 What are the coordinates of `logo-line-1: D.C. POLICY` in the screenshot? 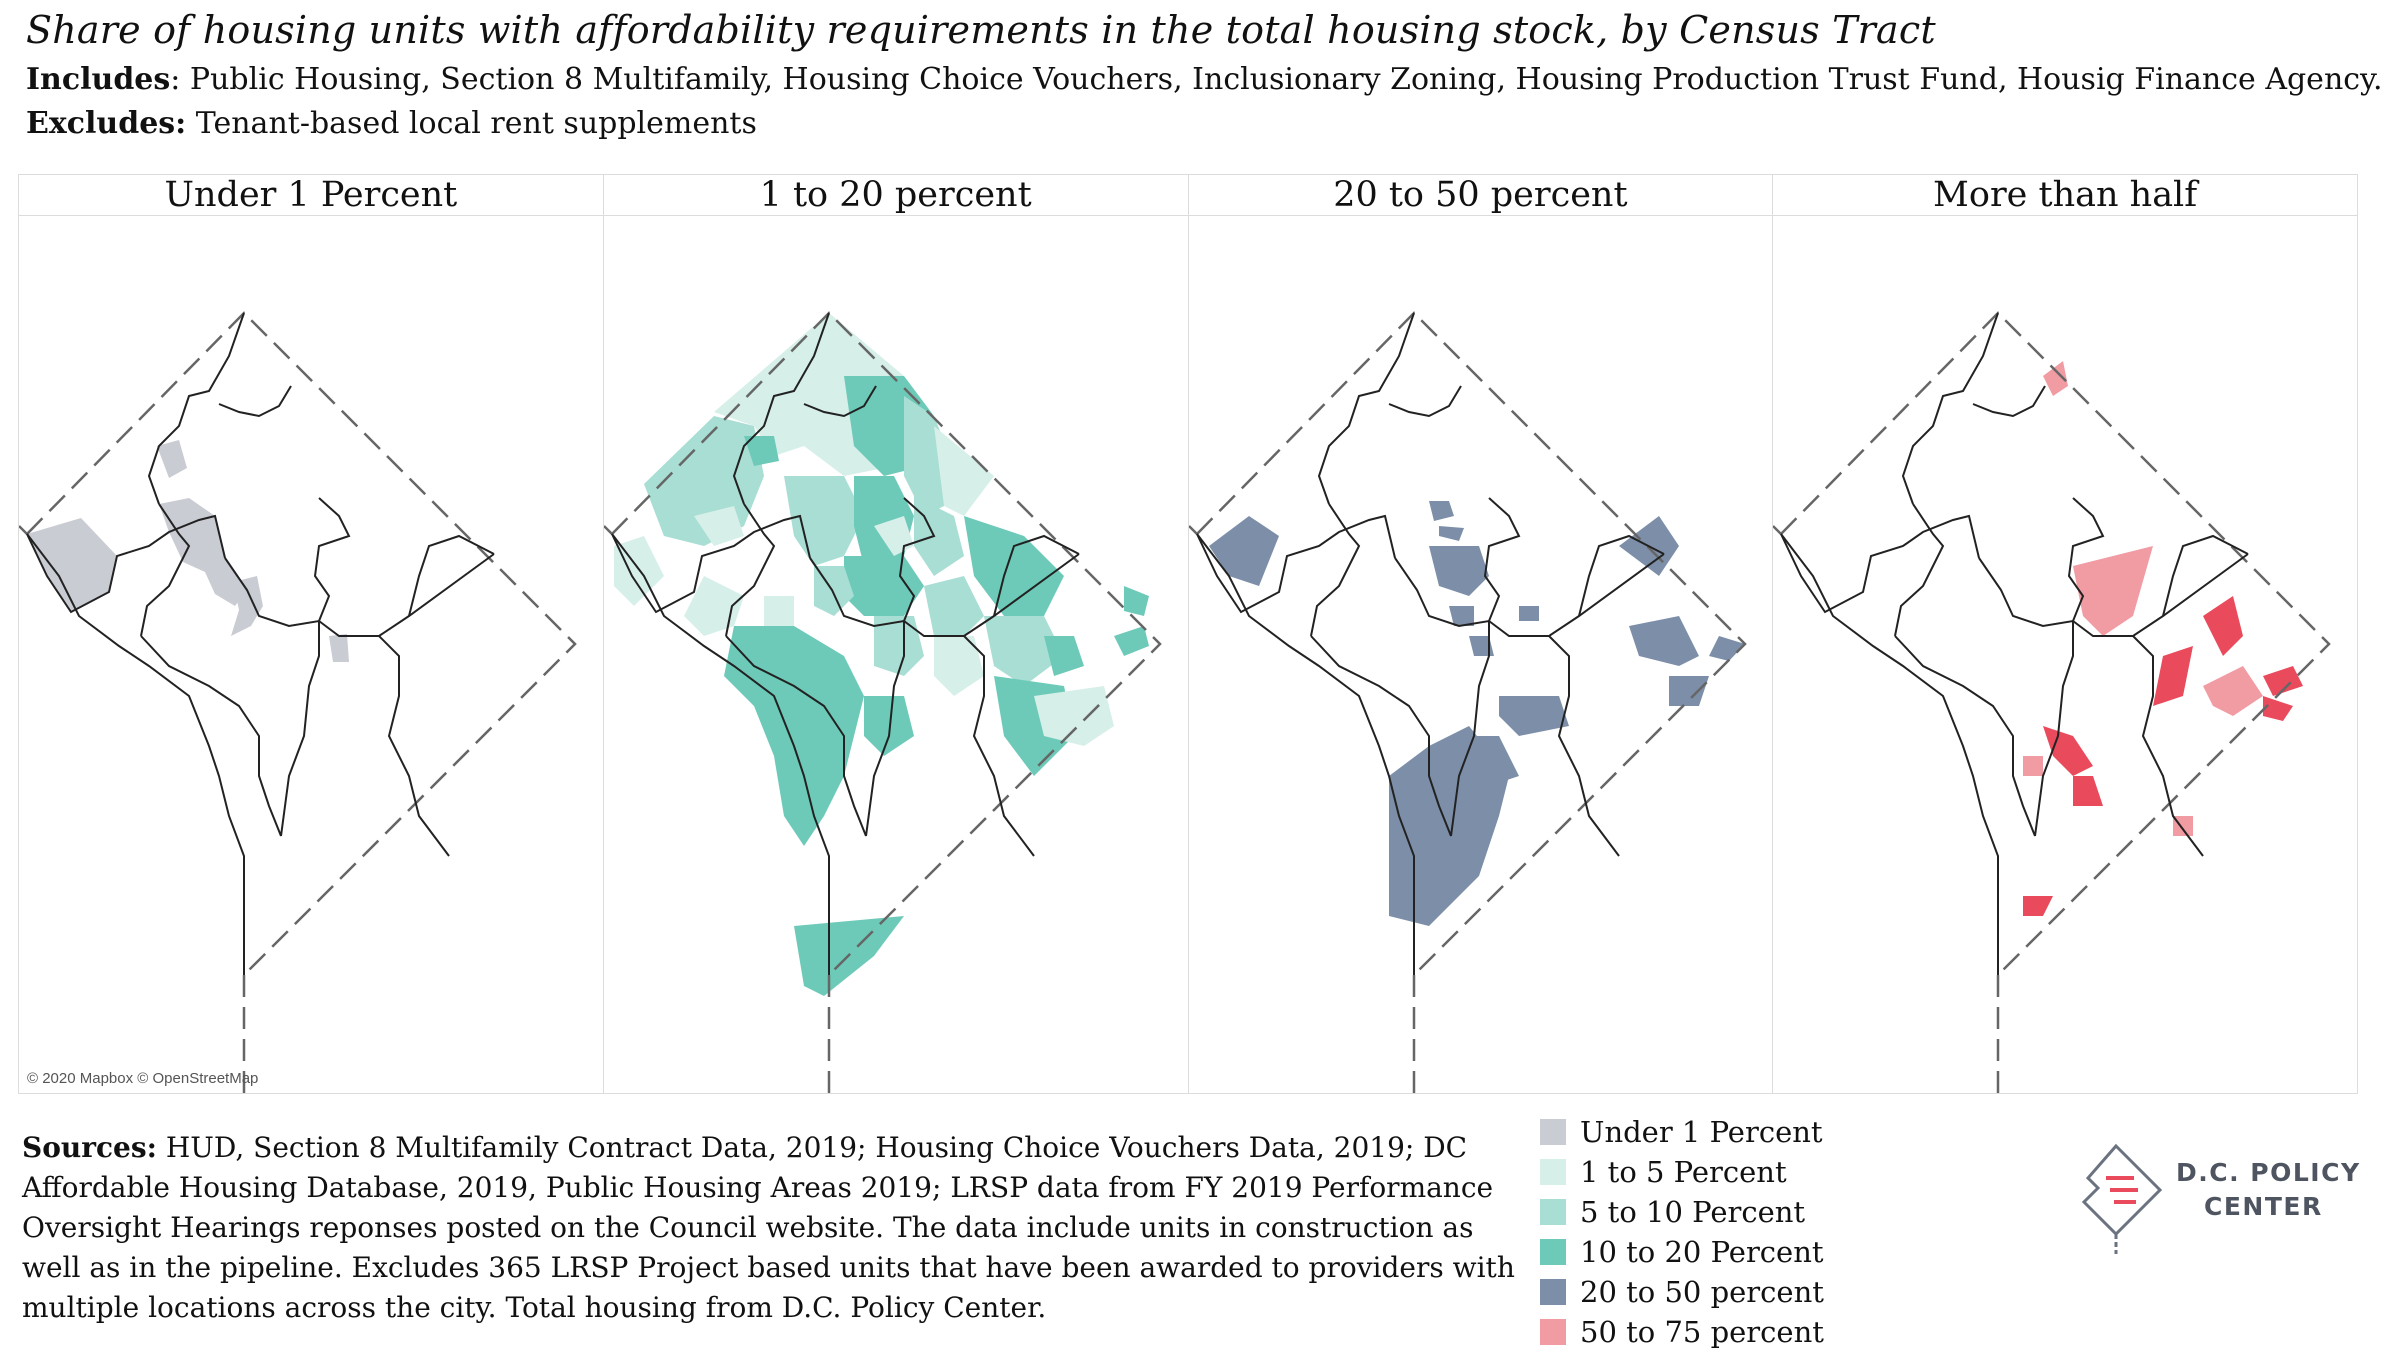 It's located at (2268, 1172).